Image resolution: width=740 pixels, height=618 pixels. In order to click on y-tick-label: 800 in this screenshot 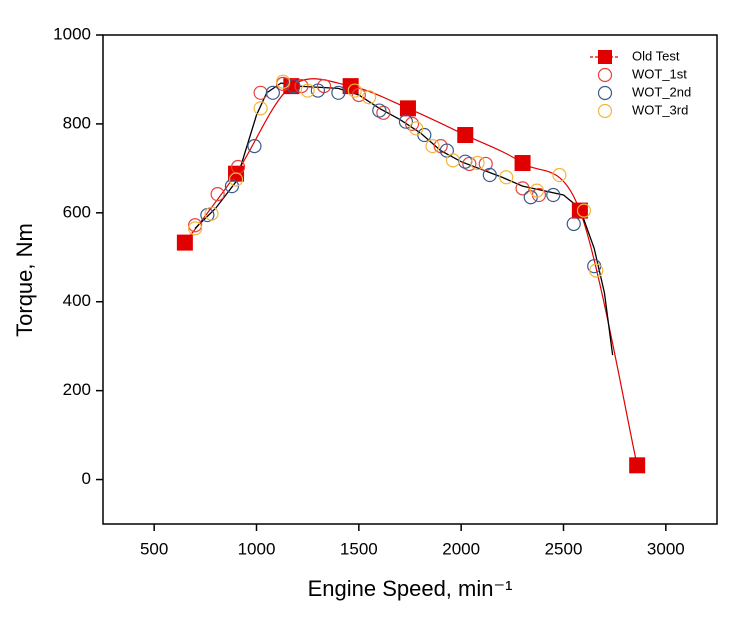, I will do `click(77, 122)`.